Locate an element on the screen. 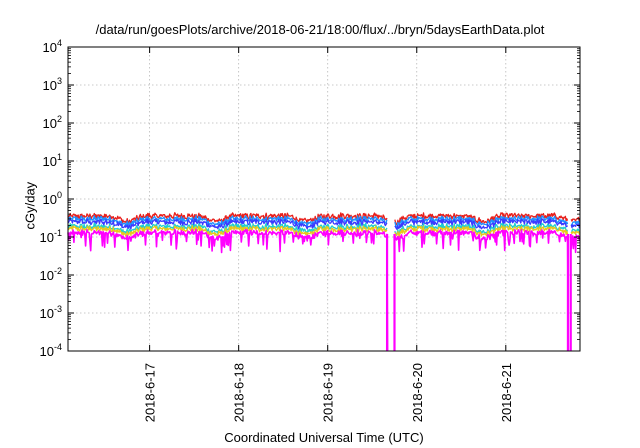 The height and width of the screenshot is (448, 640). y-tick-label: 10² is located at coordinates (52, 122).